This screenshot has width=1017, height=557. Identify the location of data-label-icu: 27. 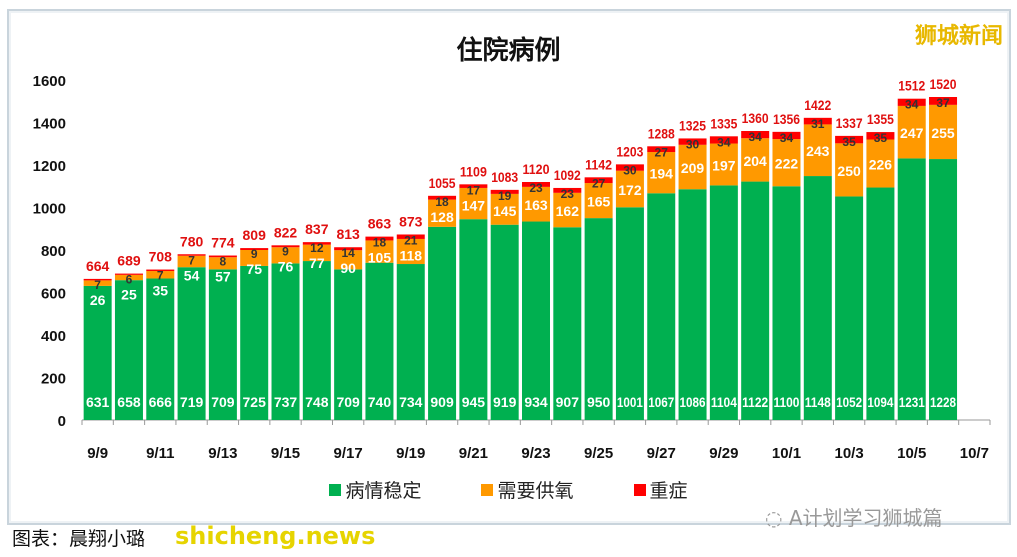
(599, 183).